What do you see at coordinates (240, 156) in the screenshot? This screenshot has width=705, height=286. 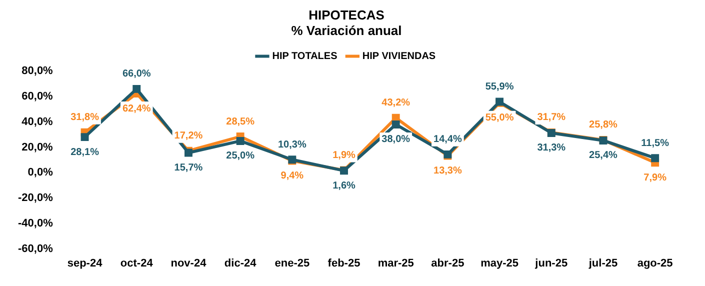 I see `data-label: 25,0%` at bounding box center [240, 156].